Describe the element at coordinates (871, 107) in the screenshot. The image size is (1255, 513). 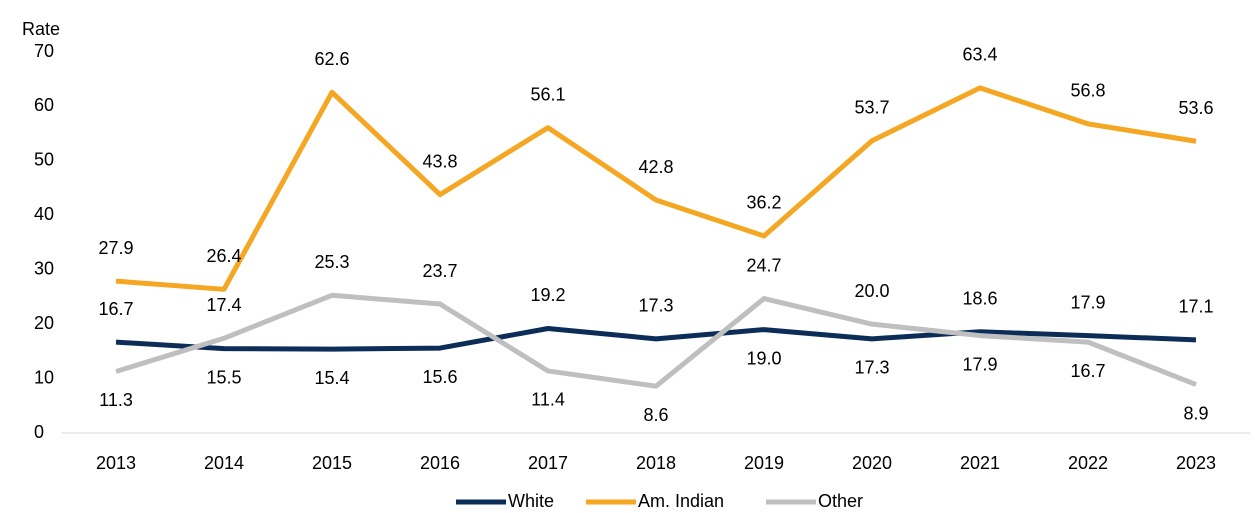
I see `data-label: 53.7` at that location.